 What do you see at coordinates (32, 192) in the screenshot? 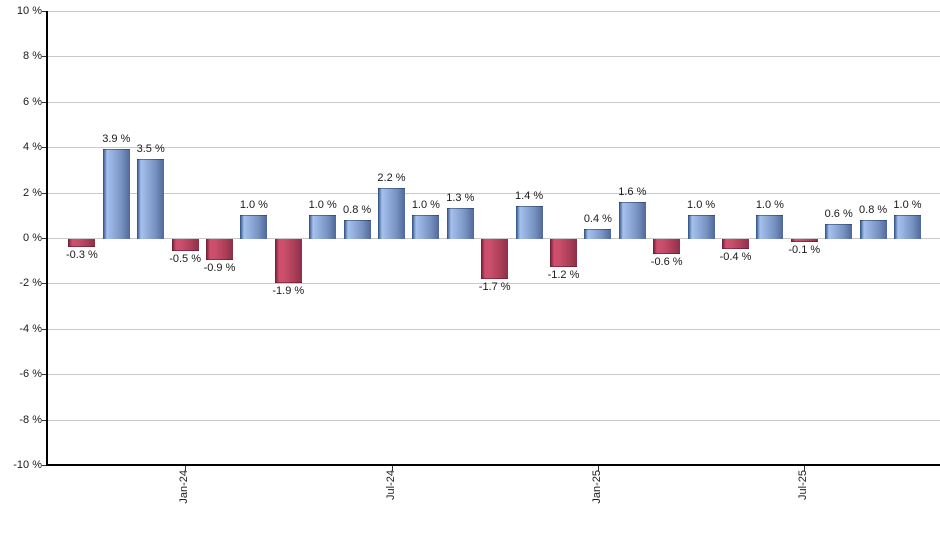
I see `y-axis-tick-label: 2 %` at bounding box center [32, 192].